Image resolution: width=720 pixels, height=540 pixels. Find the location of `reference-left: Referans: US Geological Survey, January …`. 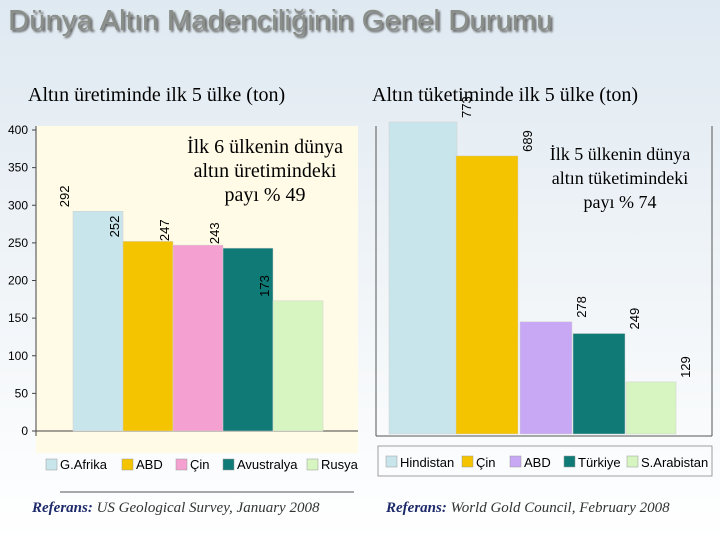

reference-left: Referans: US Geological Survey, January … is located at coordinates (192, 508).